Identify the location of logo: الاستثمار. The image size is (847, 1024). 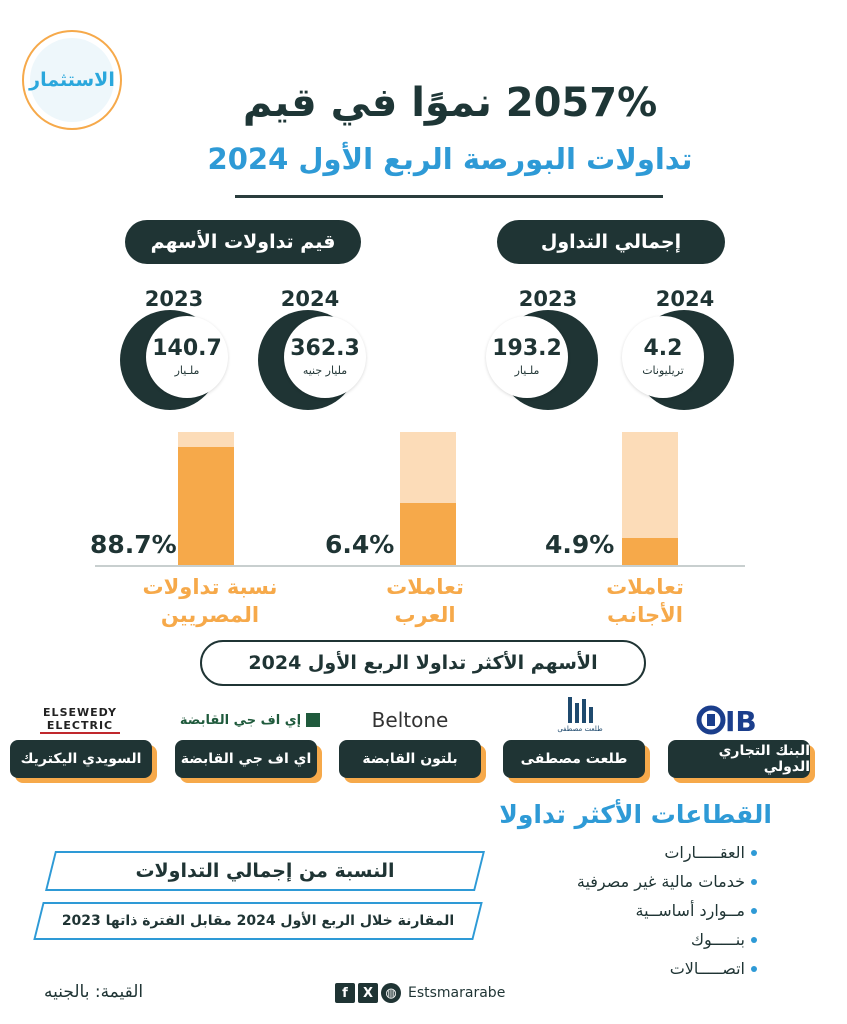
(72, 80).